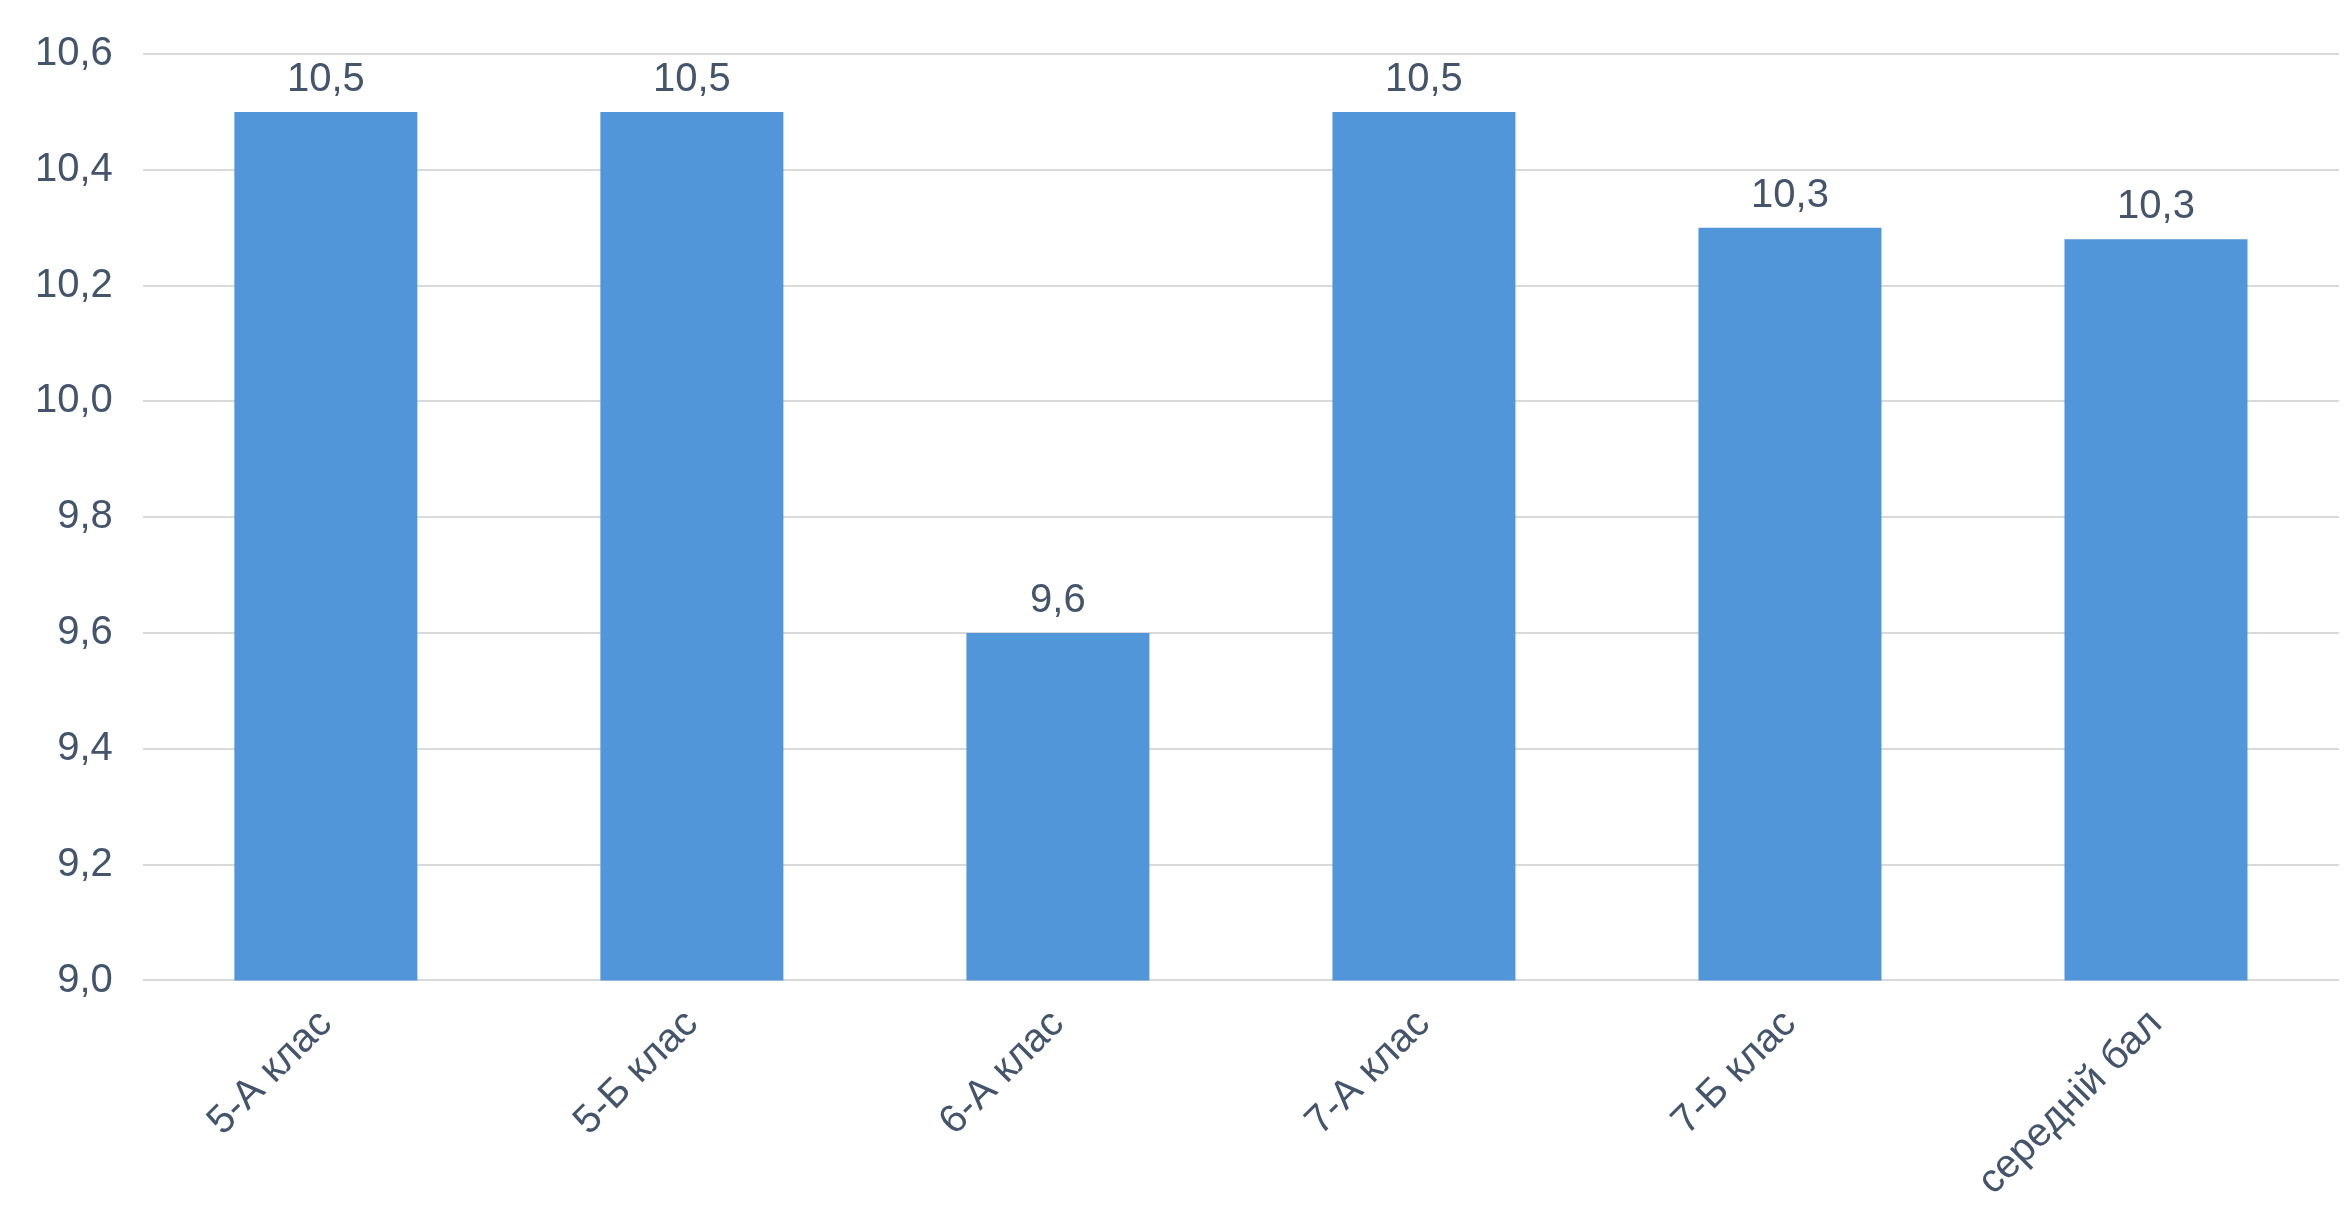 Image resolution: width=2349 pixels, height=1230 pixels. Describe the element at coordinates (268, 1070) in the screenshot. I see `x-tick-label: 5-А клас` at that location.